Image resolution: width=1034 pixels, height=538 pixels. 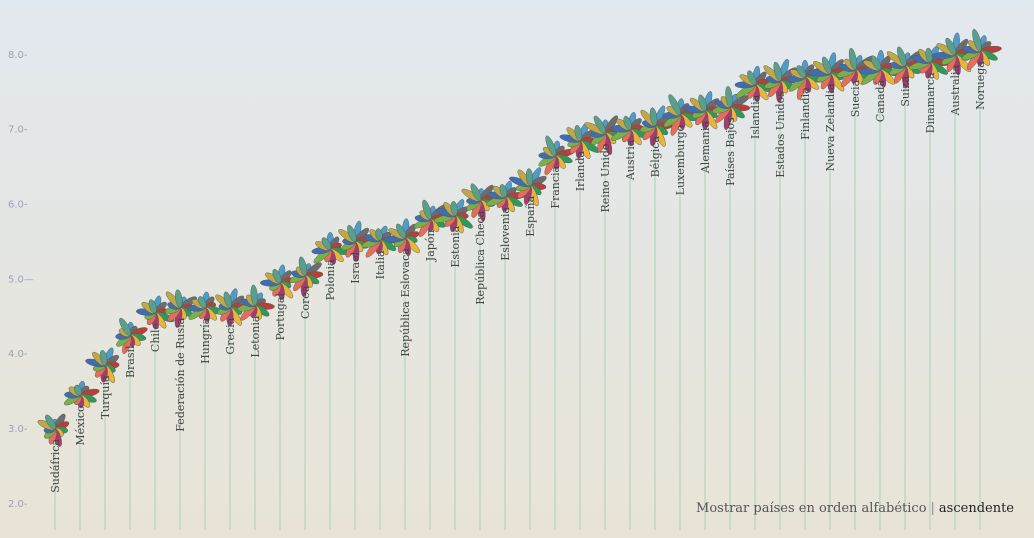 I want to click on country-label: Austria, so click(x=630, y=160).